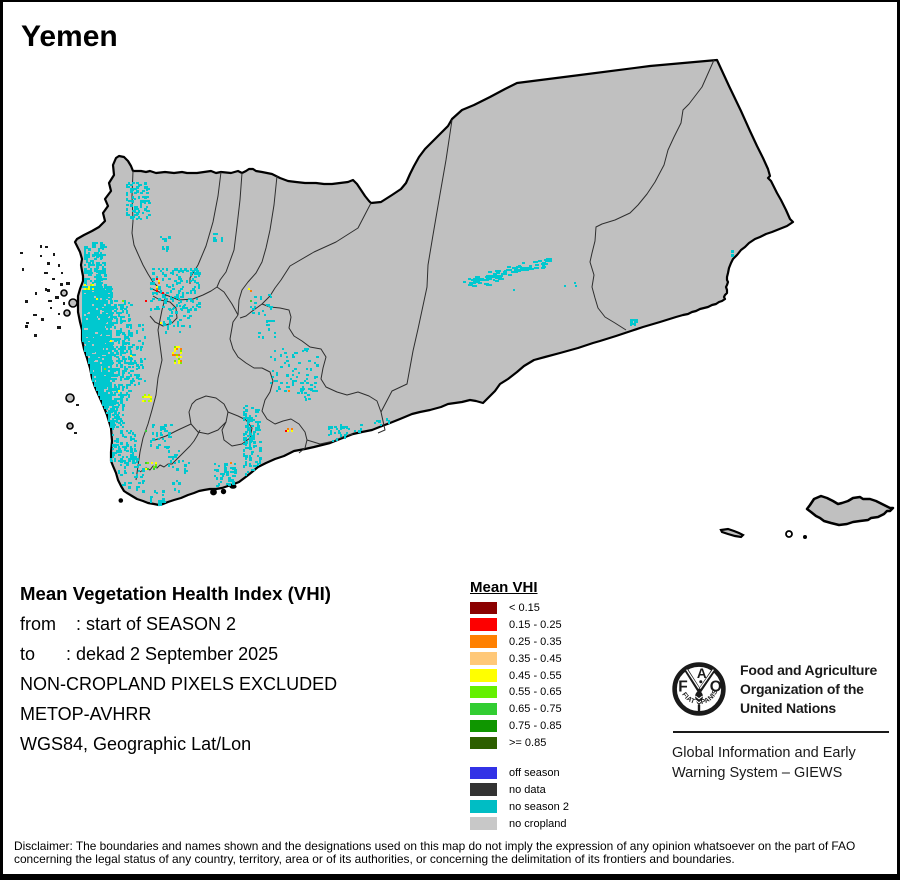 The width and height of the screenshot is (900, 880). What do you see at coordinates (702, 673) in the screenshot?
I see `svg-text: A` at bounding box center [702, 673].